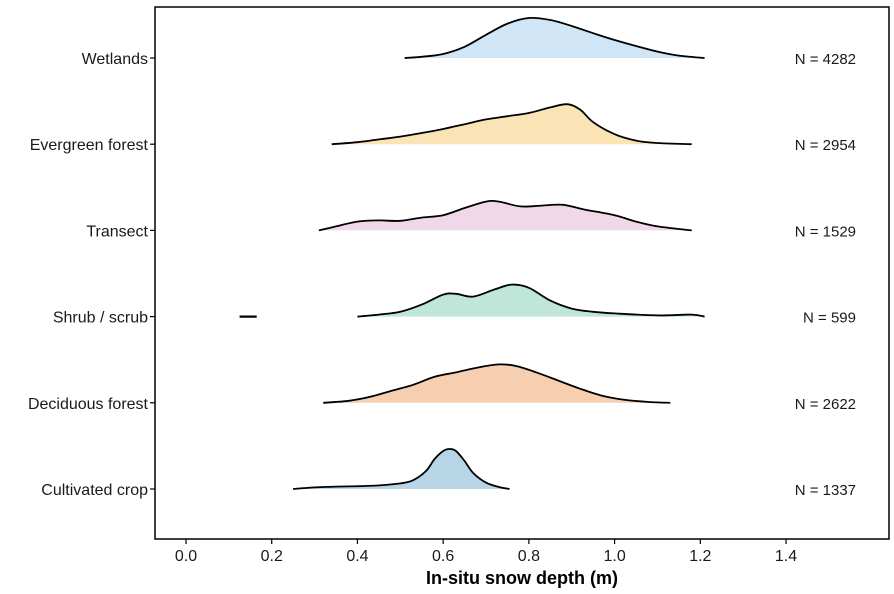 The width and height of the screenshot is (894, 594). Describe the element at coordinates (357, 556) in the screenshot. I see `x-tick-label: 0.4` at that location.